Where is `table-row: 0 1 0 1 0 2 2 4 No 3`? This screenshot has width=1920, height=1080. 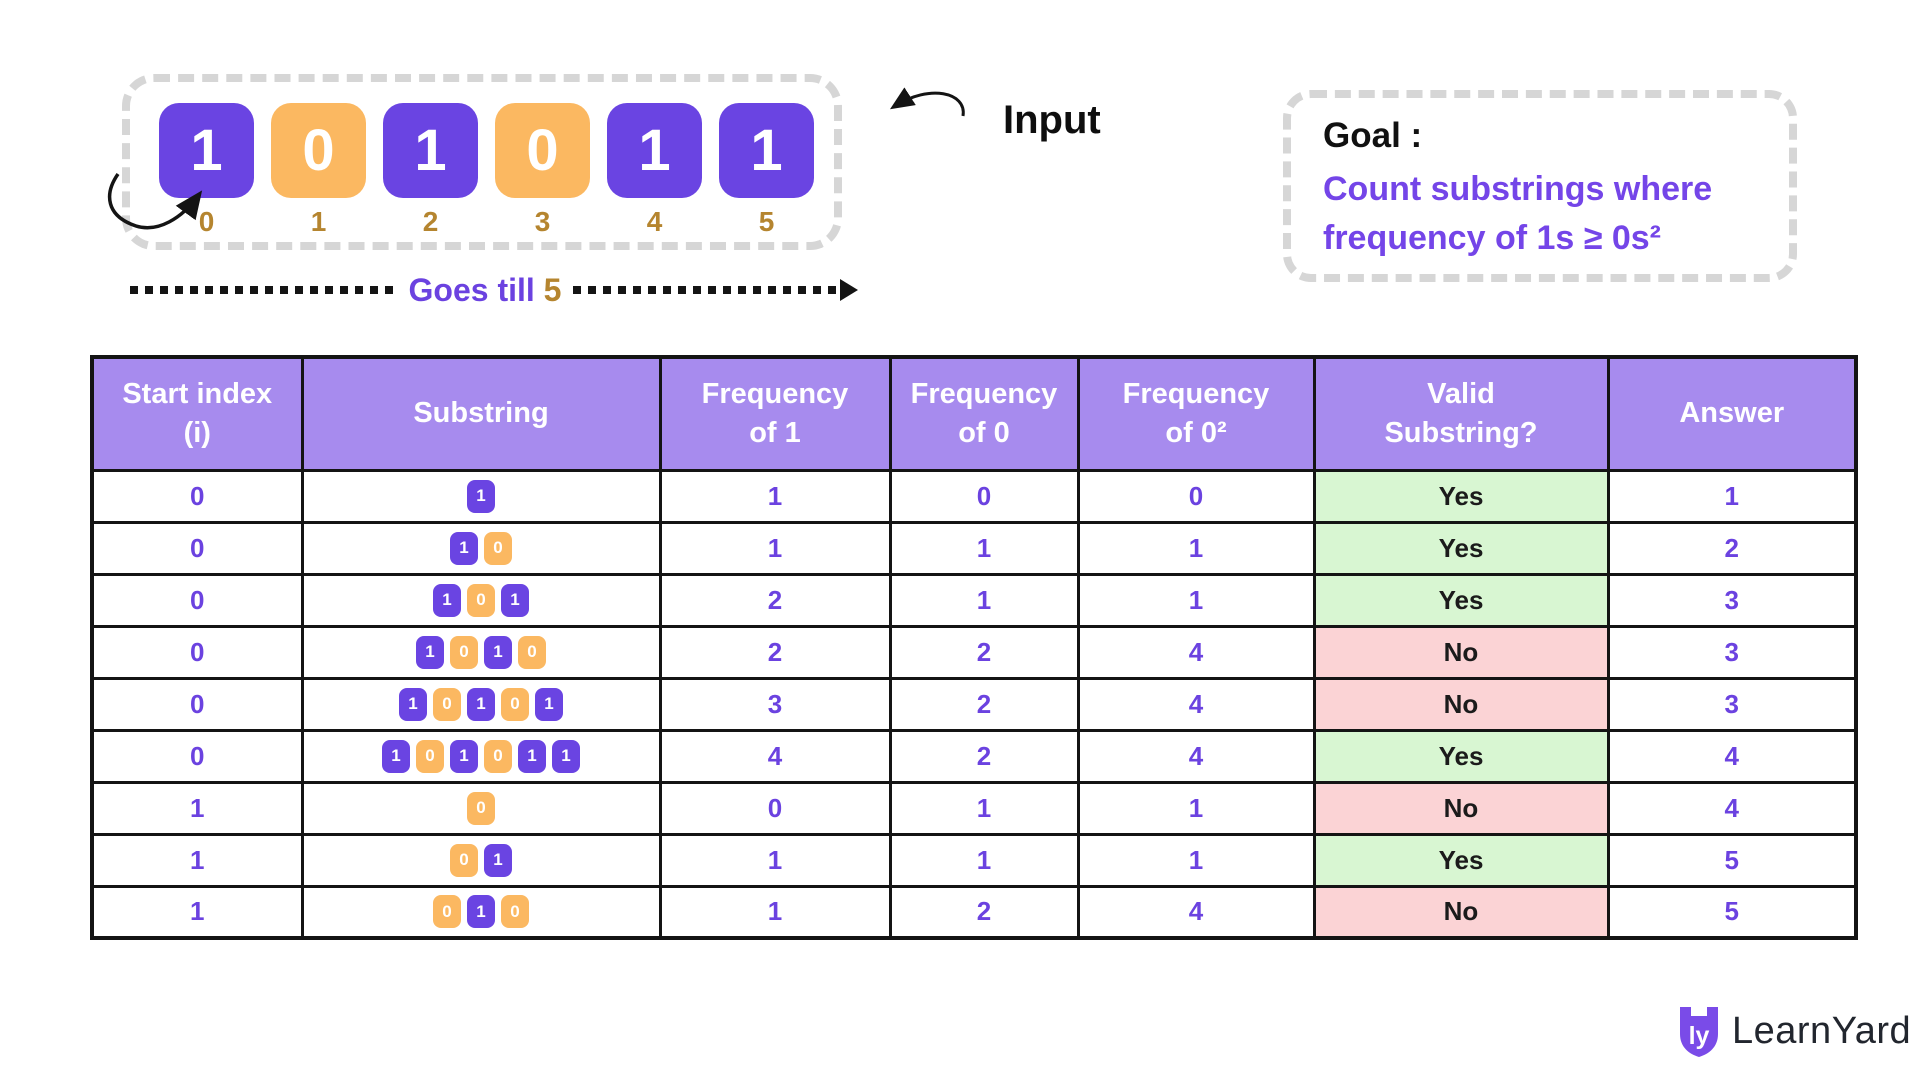
table-row: 0 1 0 1 0 2 2 4 No 3 is located at coordinates (974, 652).